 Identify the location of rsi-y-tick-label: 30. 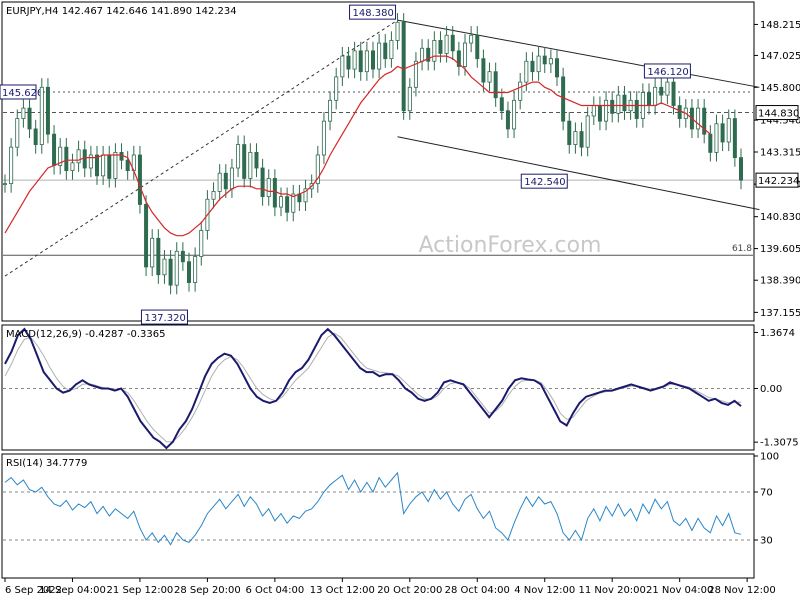
(766, 541).